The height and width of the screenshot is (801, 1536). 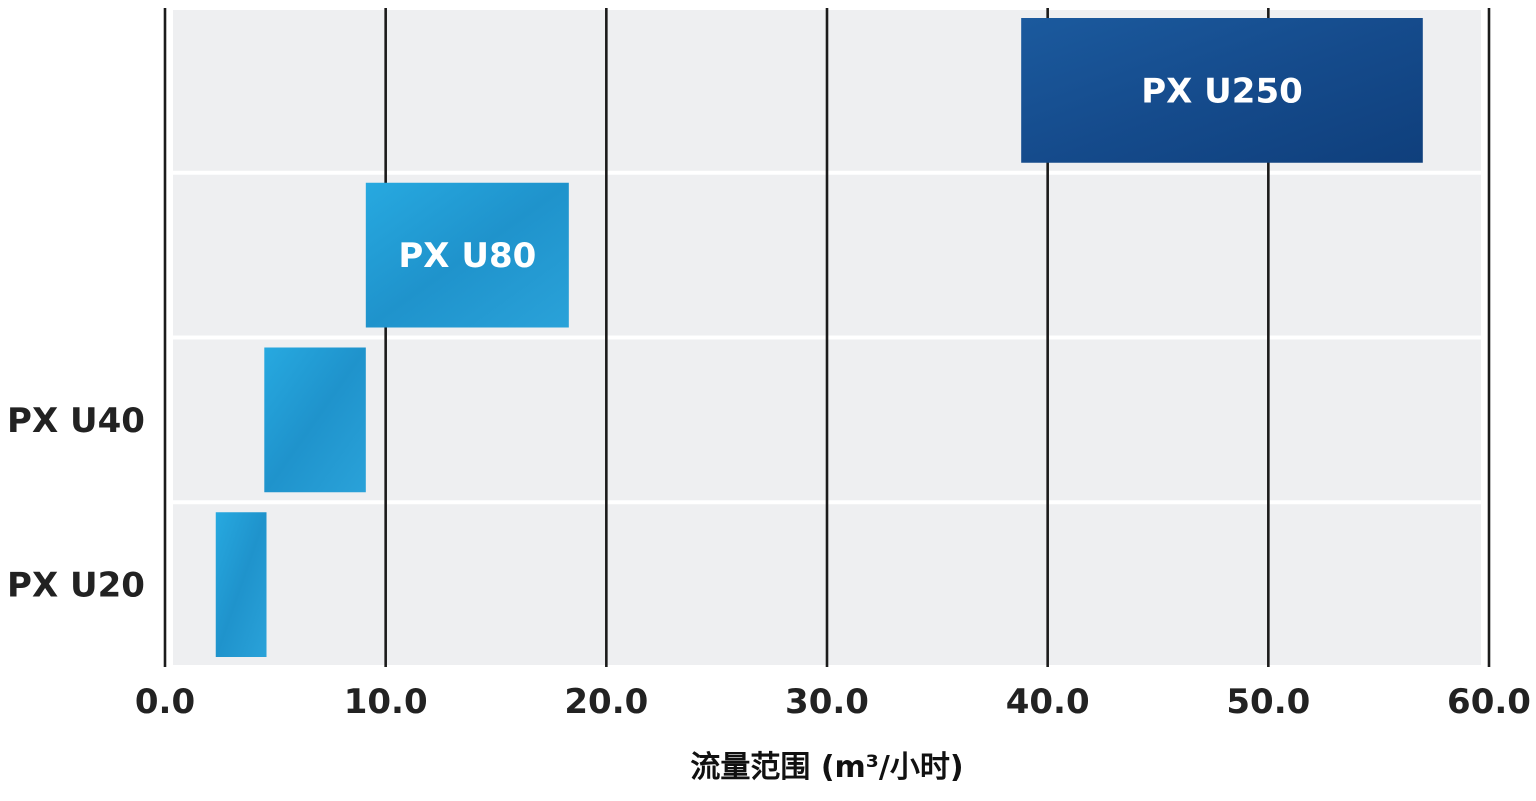 I want to click on bar-label: PX U80, so click(x=467, y=256).